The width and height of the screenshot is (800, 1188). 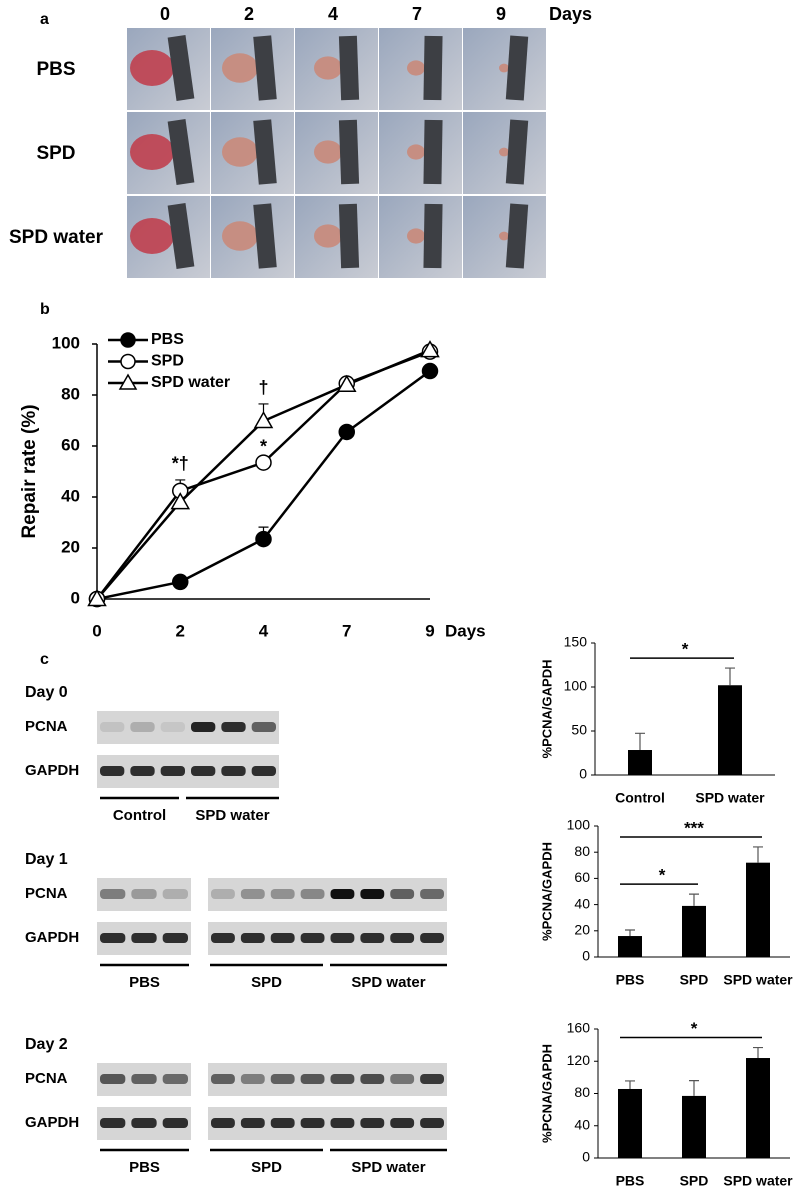 What do you see at coordinates (45, 309) in the screenshot?
I see `panel-label: b` at bounding box center [45, 309].